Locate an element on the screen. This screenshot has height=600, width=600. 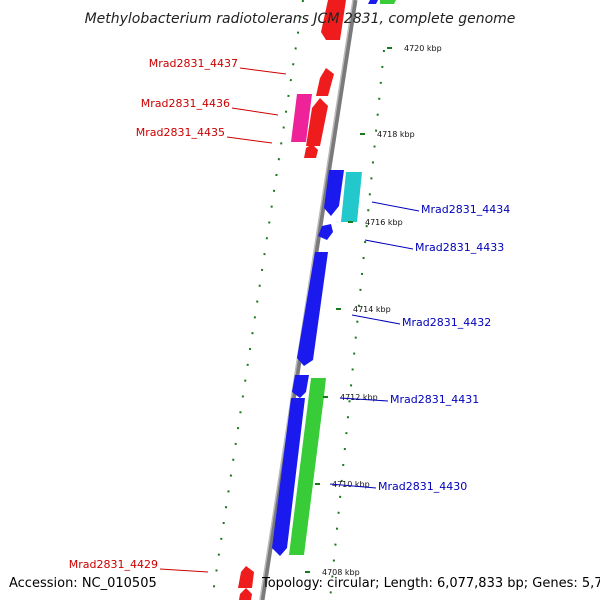
tick-label: 4712 kbp is located at coordinates (359, 397).